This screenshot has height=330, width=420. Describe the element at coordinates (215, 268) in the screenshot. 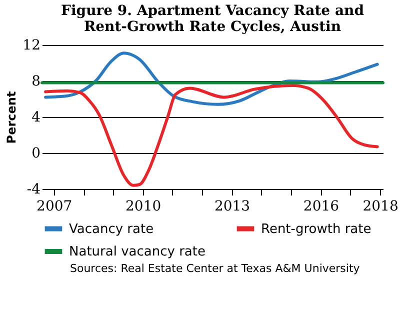

I see `source-note: Sources: Real Estate Center at Texas A&M University` at that location.